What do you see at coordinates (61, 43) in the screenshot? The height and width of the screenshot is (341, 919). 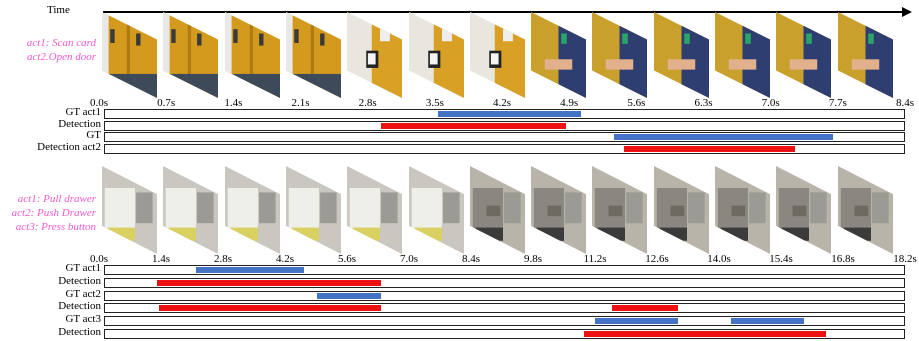 I see `activity-label: act1: Scan card` at bounding box center [61, 43].